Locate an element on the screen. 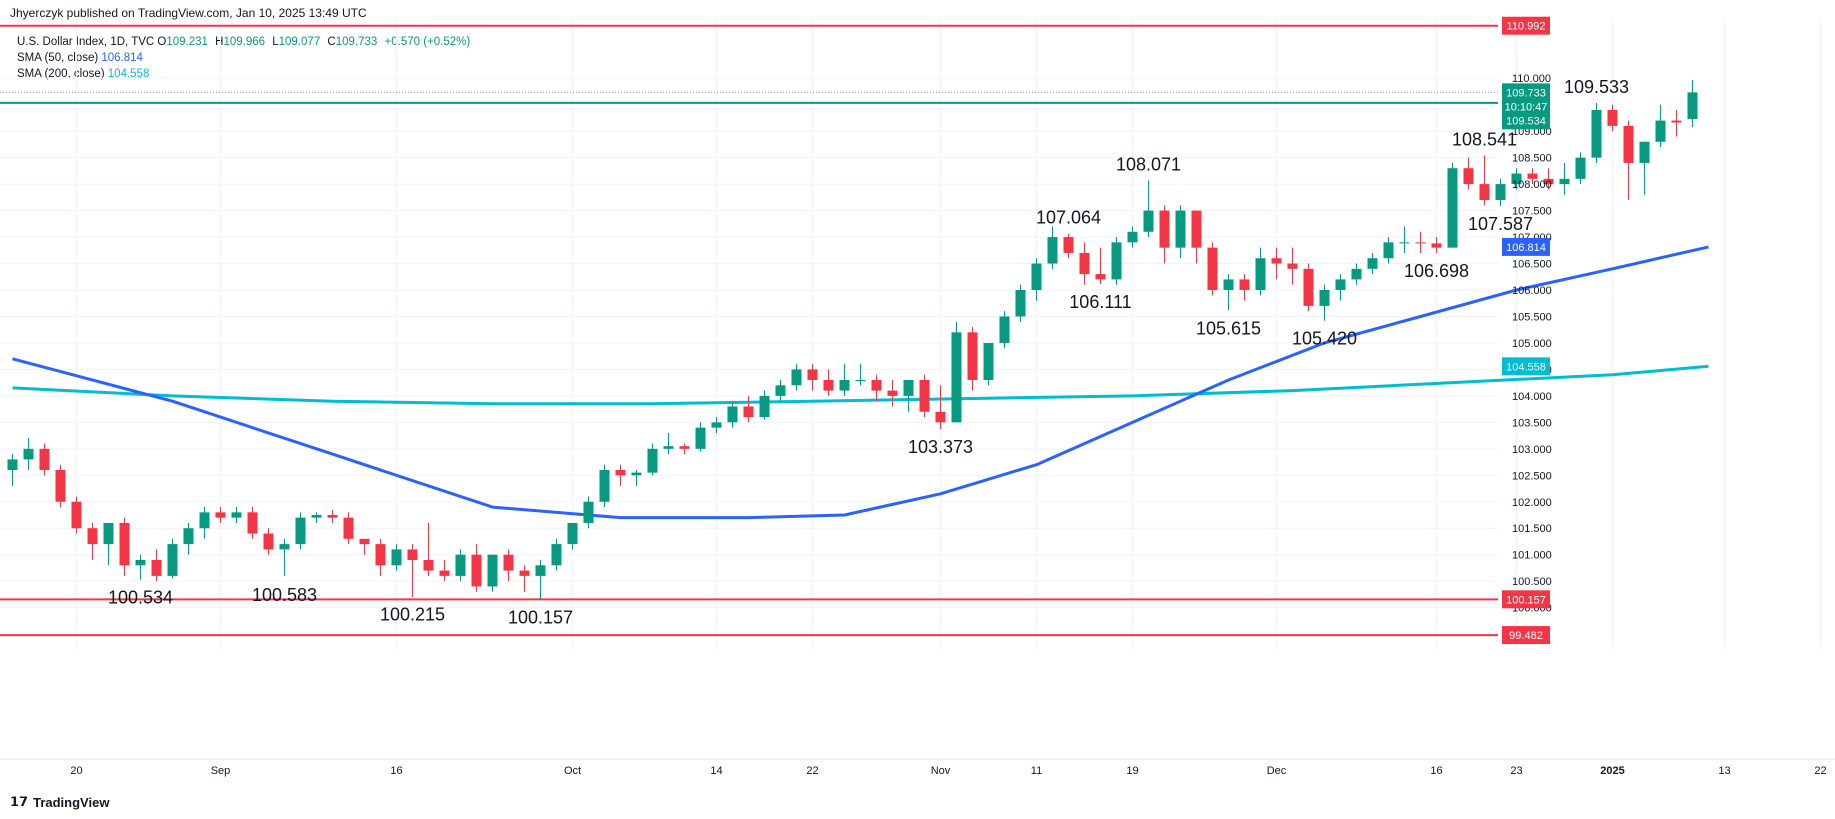  price-annotation: 107.064 is located at coordinates (1068, 218).